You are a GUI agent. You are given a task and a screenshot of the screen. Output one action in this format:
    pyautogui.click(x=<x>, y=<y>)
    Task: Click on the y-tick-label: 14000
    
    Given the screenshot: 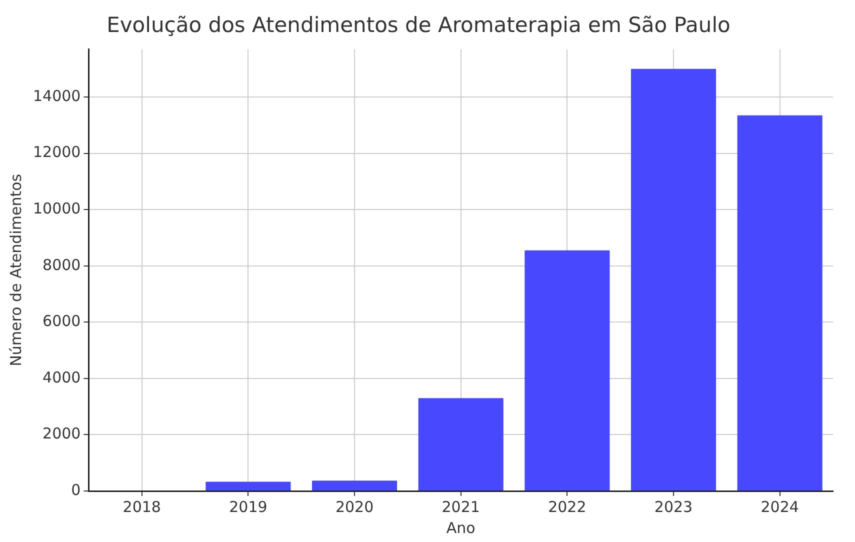 What is the action you would take?
    pyautogui.click(x=57, y=95)
    